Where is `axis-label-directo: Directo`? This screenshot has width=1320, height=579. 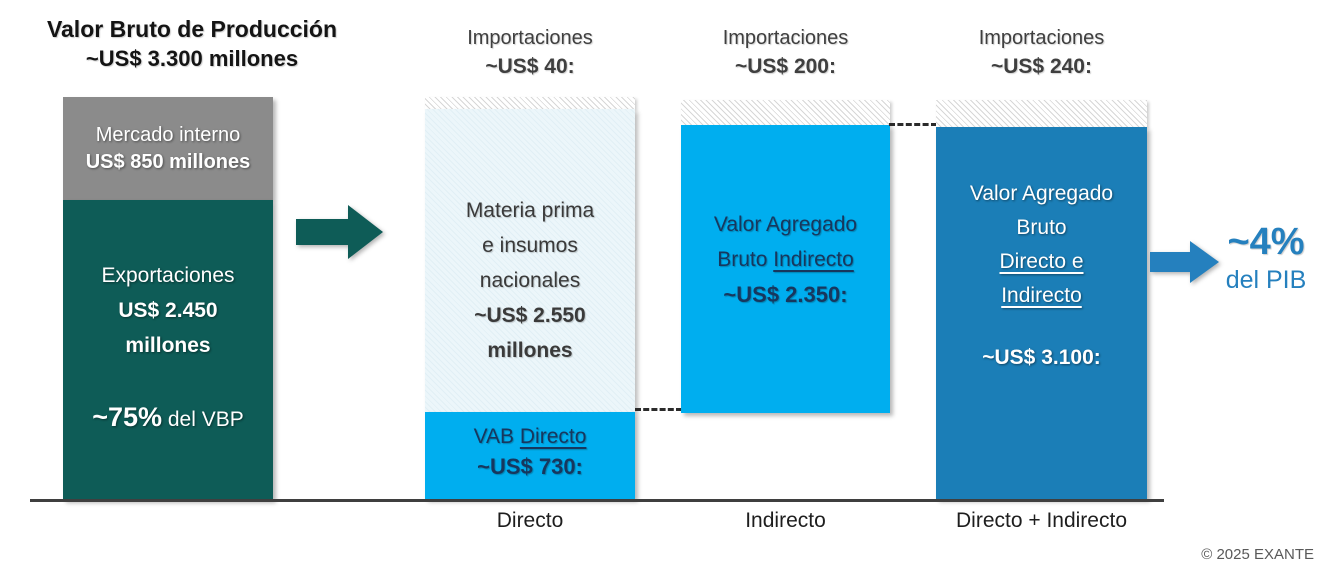 axis-label-directo: Directo is located at coordinates (530, 520).